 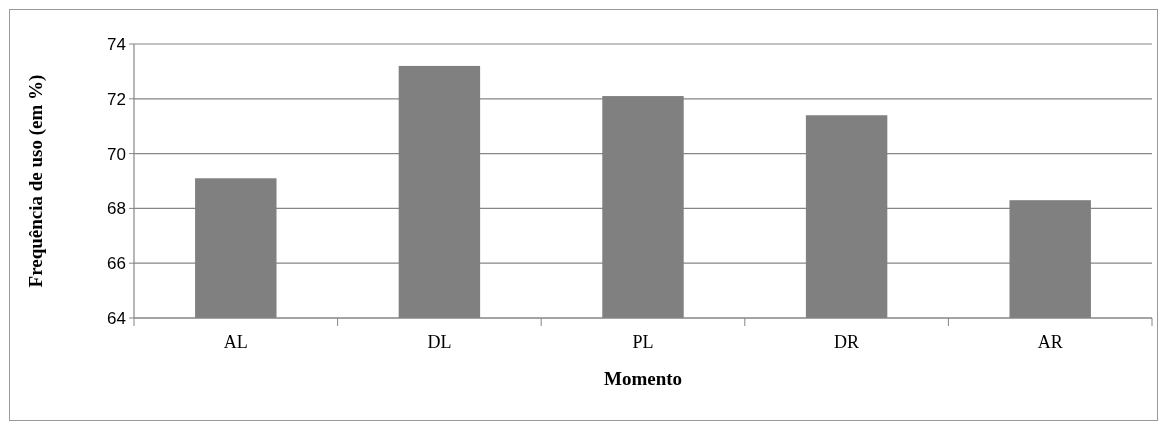 I want to click on y-axis-title: Frequência de uso (em %), so click(x=36, y=181).